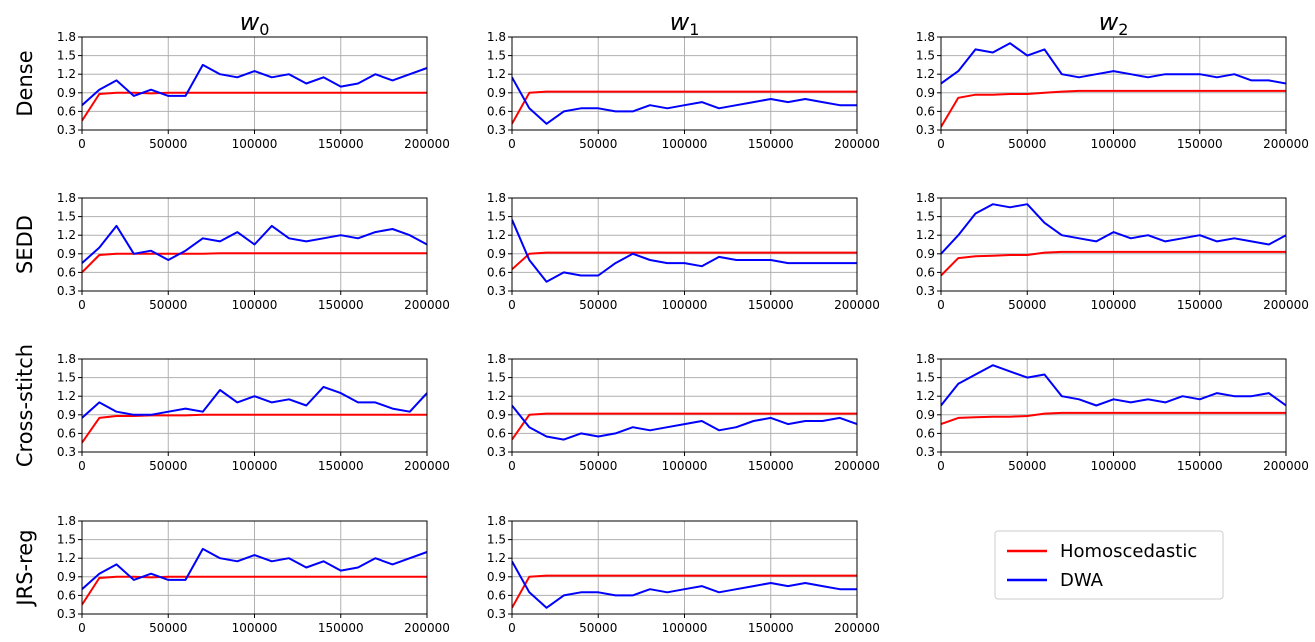  What do you see at coordinates (264, 29) in the screenshot?
I see `column-title-subscript: 0` at bounding box center [264, 29].